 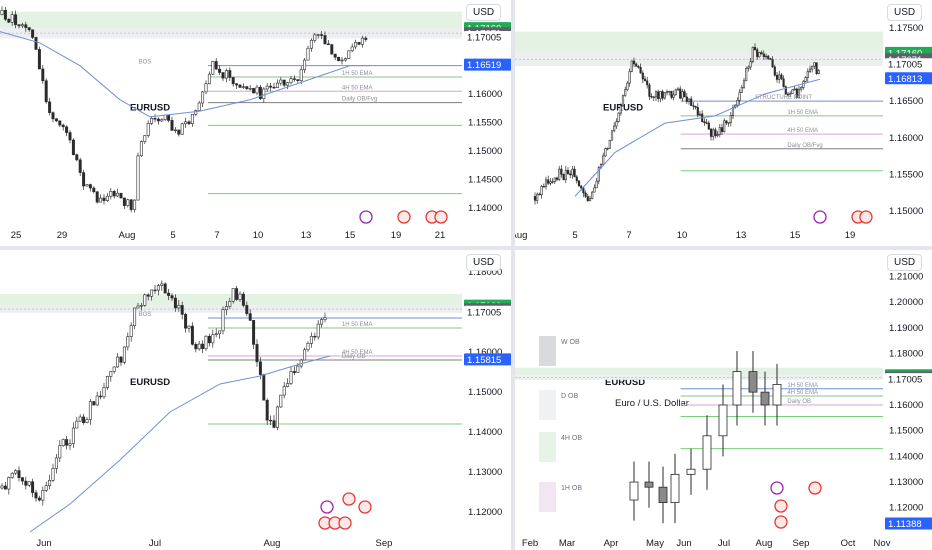 What do you see at coordinates (623, 108) in the screenshot?
I see `watermark: EURUSD` at bounding box center [623, 108].